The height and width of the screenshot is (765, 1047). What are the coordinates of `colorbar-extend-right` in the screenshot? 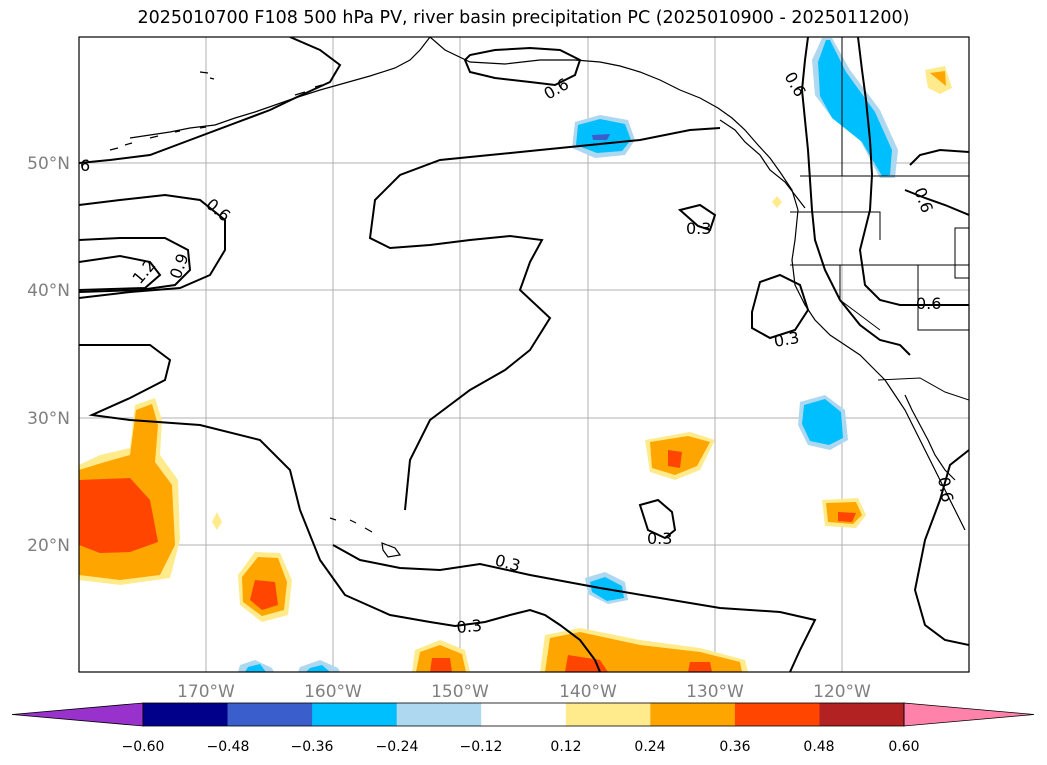 It's located at (969, 714).